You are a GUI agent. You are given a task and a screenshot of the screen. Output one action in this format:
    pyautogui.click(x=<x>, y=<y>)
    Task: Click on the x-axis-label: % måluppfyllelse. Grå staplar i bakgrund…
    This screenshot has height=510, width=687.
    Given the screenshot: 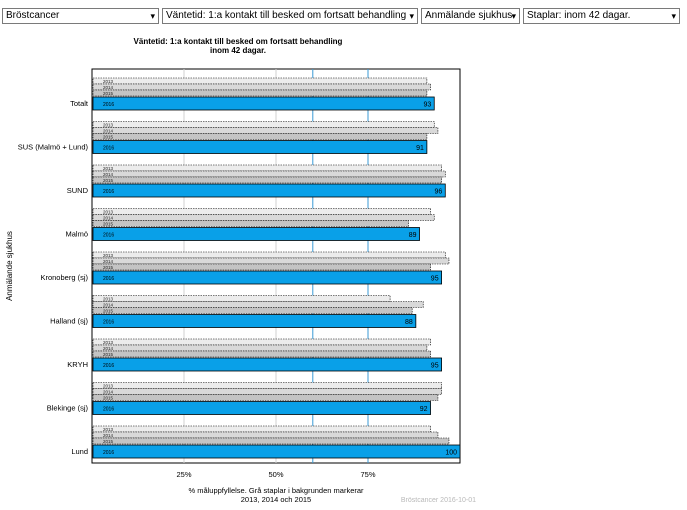 What is the action you would take?
    pyautogui.click(x=276, y=490)
    